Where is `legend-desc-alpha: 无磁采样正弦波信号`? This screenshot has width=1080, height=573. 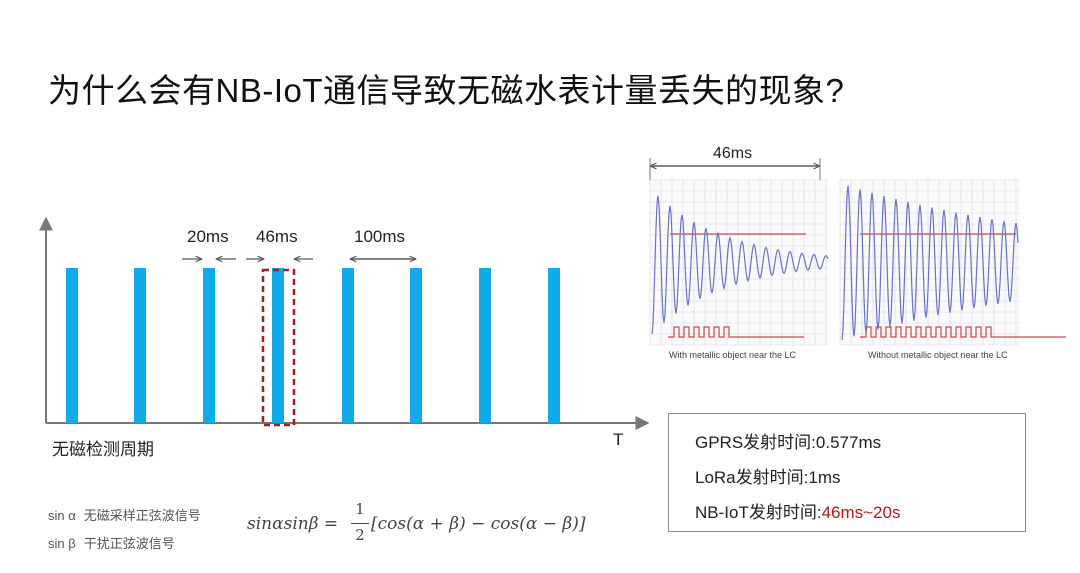
legend-desc-alpha: 无磁采样正弦波信号 is located at coordinates (142, 515).